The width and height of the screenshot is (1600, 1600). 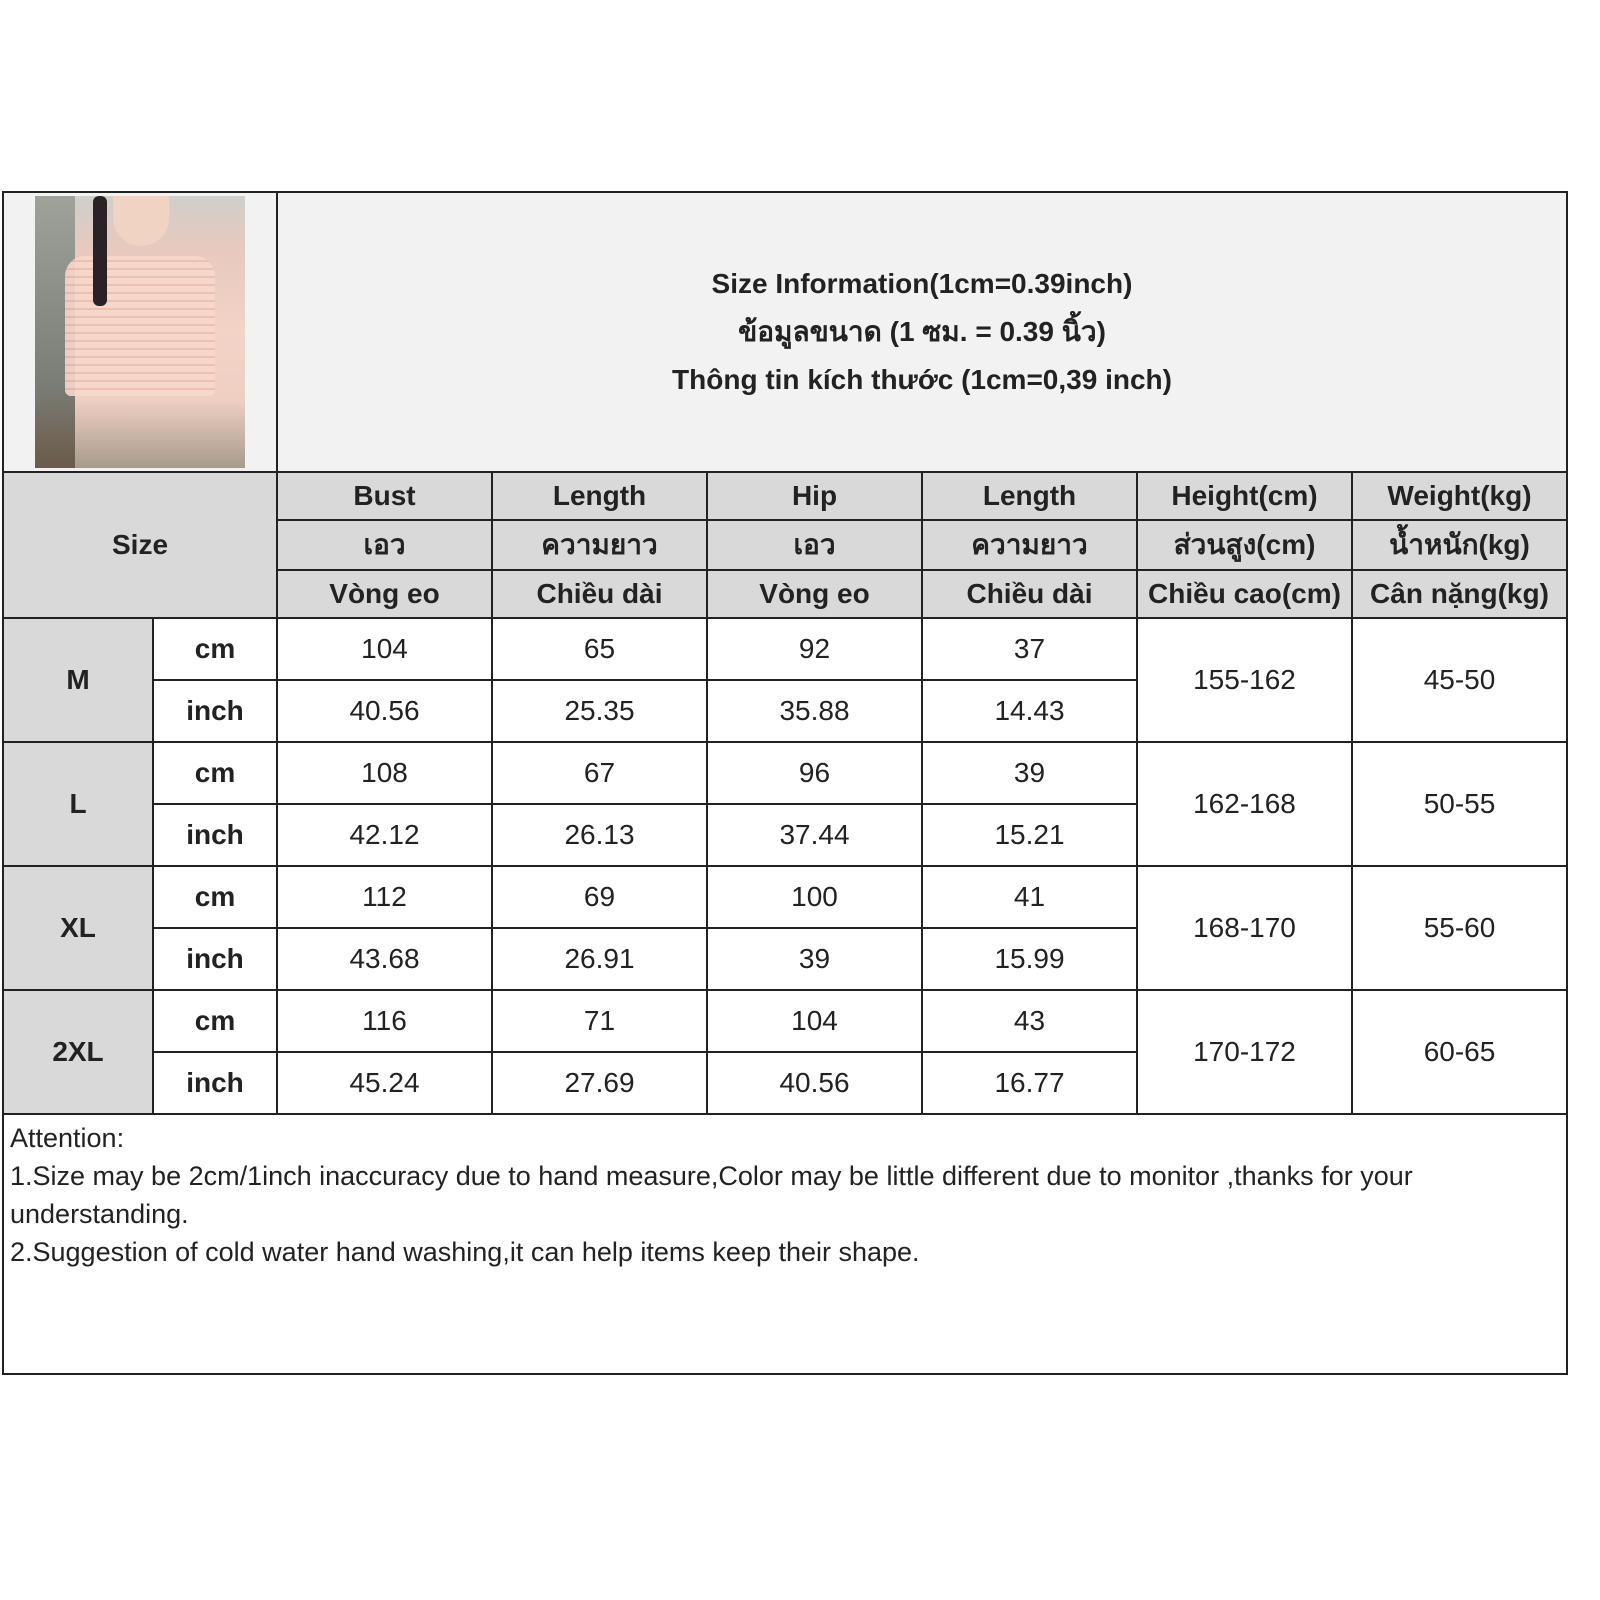 What do you see at coordinates (1244, 545) in the screenshot?
I see `column-header-th: ส่วนสูง(cm)` at bounding box center [1244, 545].